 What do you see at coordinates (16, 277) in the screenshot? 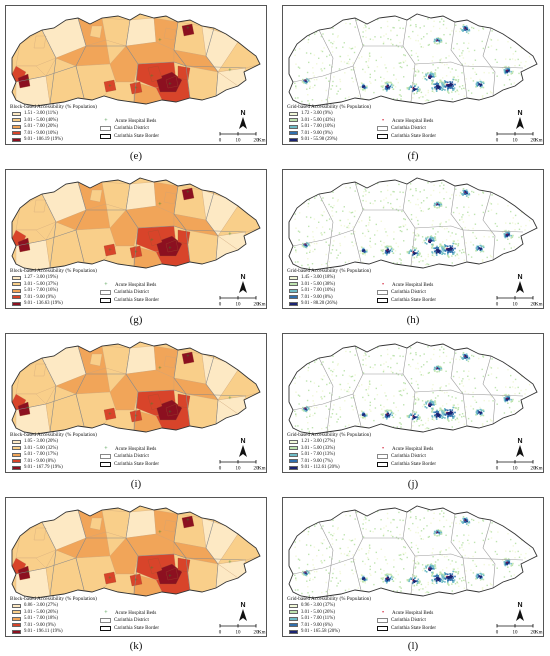
I see `legend-swatch` at bounding box center [16, 277].